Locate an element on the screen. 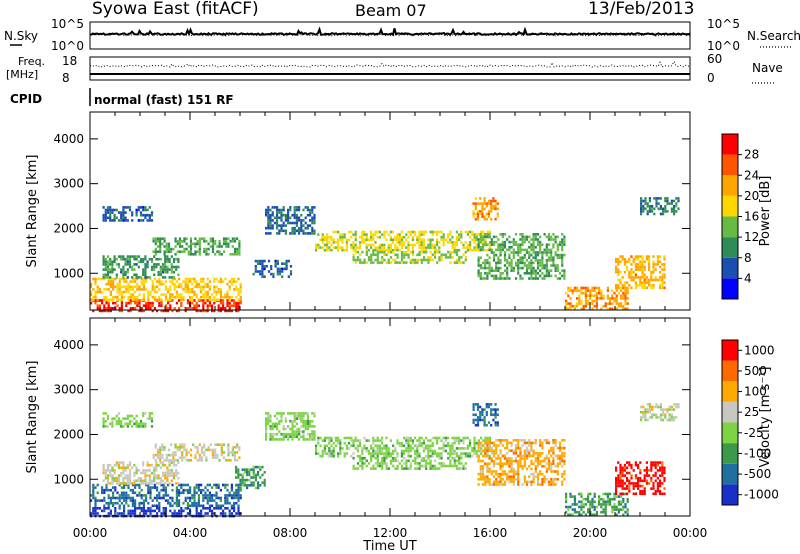 This screenshot has width=800, height=554. freq-tick-bottom: 8 is located at coordinates (66, 78).